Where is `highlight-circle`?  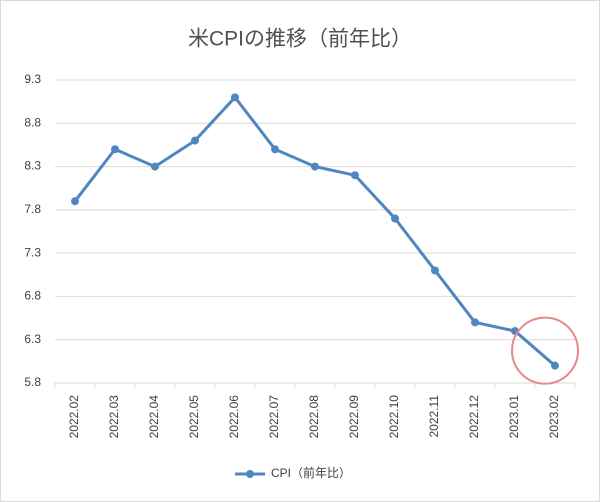
highlight-circle is located at coordinates (545, 350).